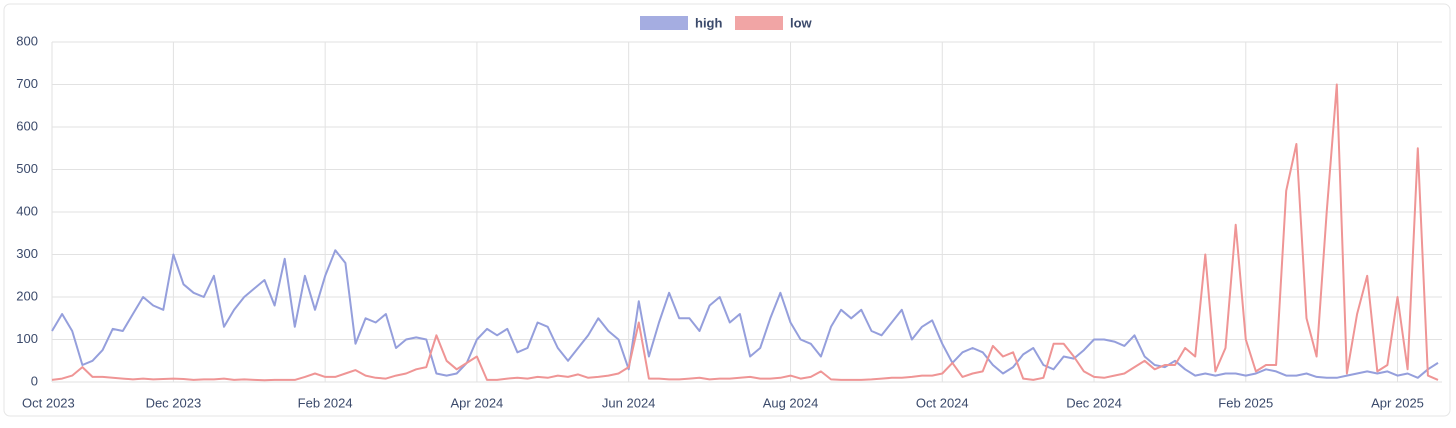 The height and width of the screenshot is (428, 1456). What do you see at coordinates (1094, 402) in the screenshot?
I see `x-tick-label: Dec 2024` at bounding box center [1094, 402].